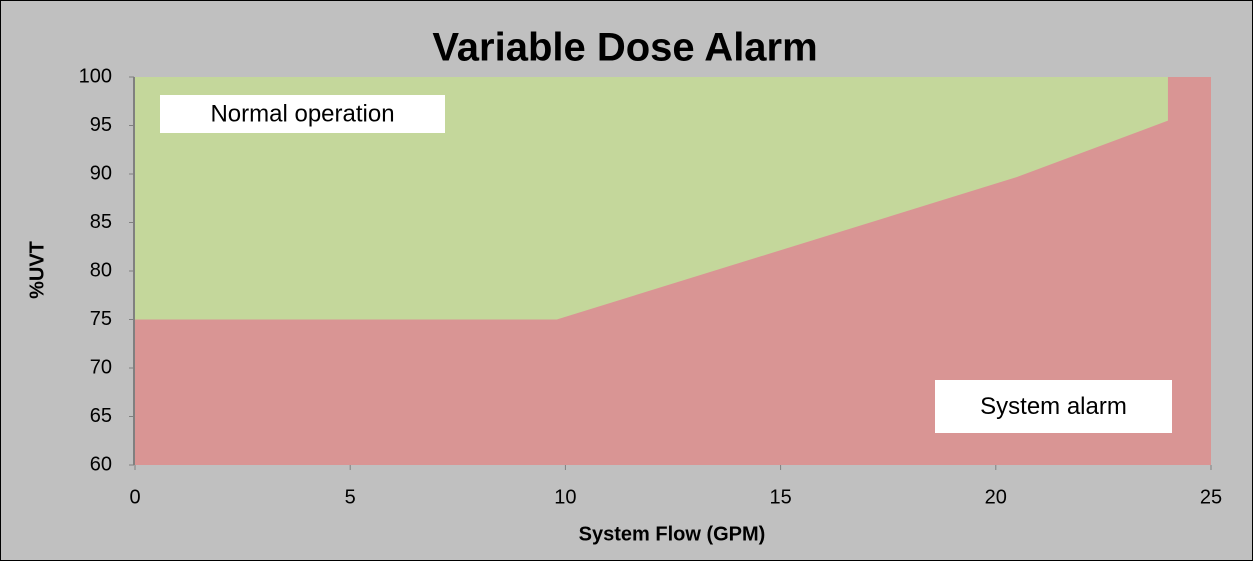 The height and width of the screenshot is (561, 1253). I want to click on annotation: Normal operation, so click(302, 113).